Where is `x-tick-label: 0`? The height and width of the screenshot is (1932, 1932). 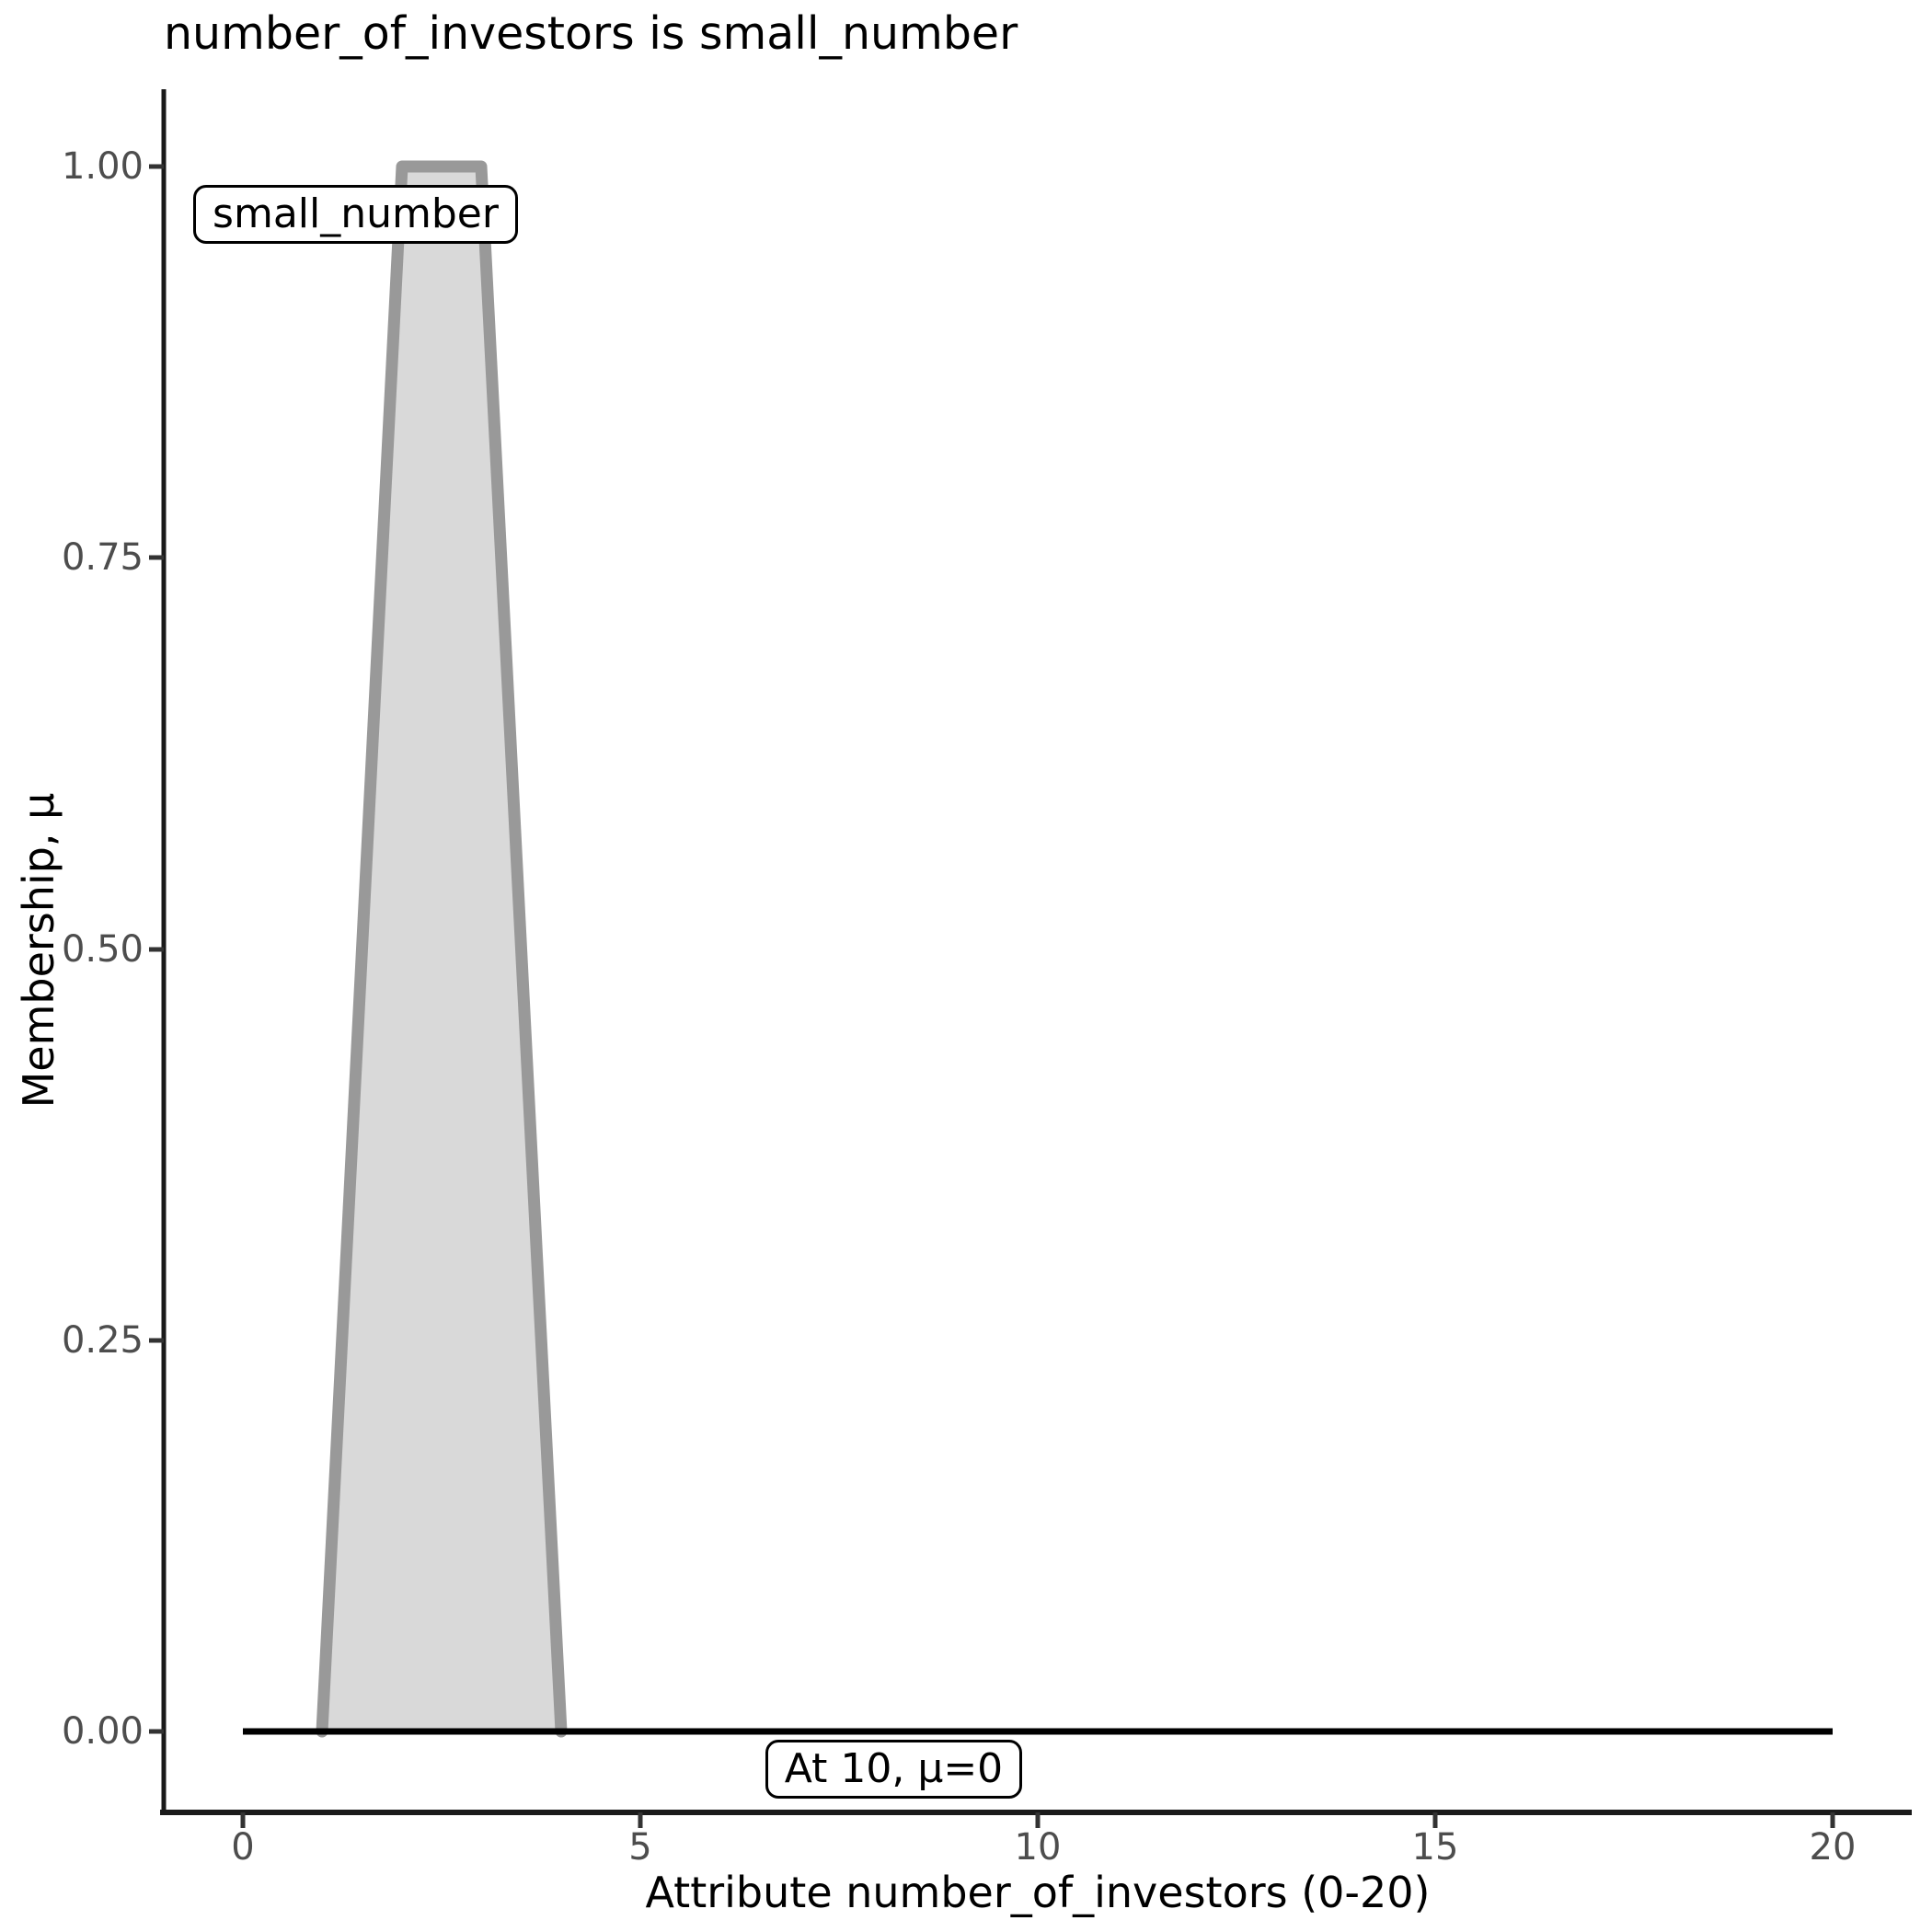
x-tick-label: 0 is located at coordinates (243, 1847).